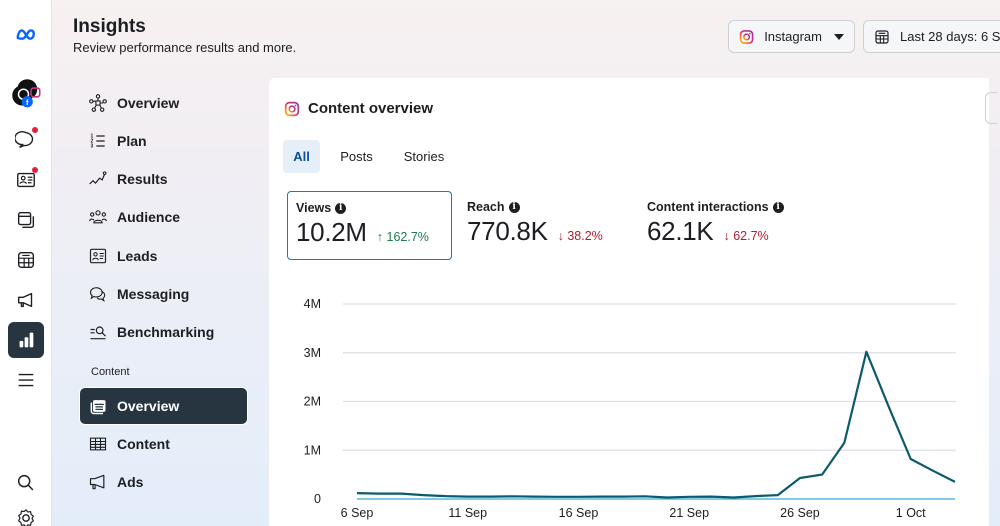 The image size is (1000, 526). Describe the element at coordinates (92, 137) in the screenshot. I see `svg-text: 1` at that location.